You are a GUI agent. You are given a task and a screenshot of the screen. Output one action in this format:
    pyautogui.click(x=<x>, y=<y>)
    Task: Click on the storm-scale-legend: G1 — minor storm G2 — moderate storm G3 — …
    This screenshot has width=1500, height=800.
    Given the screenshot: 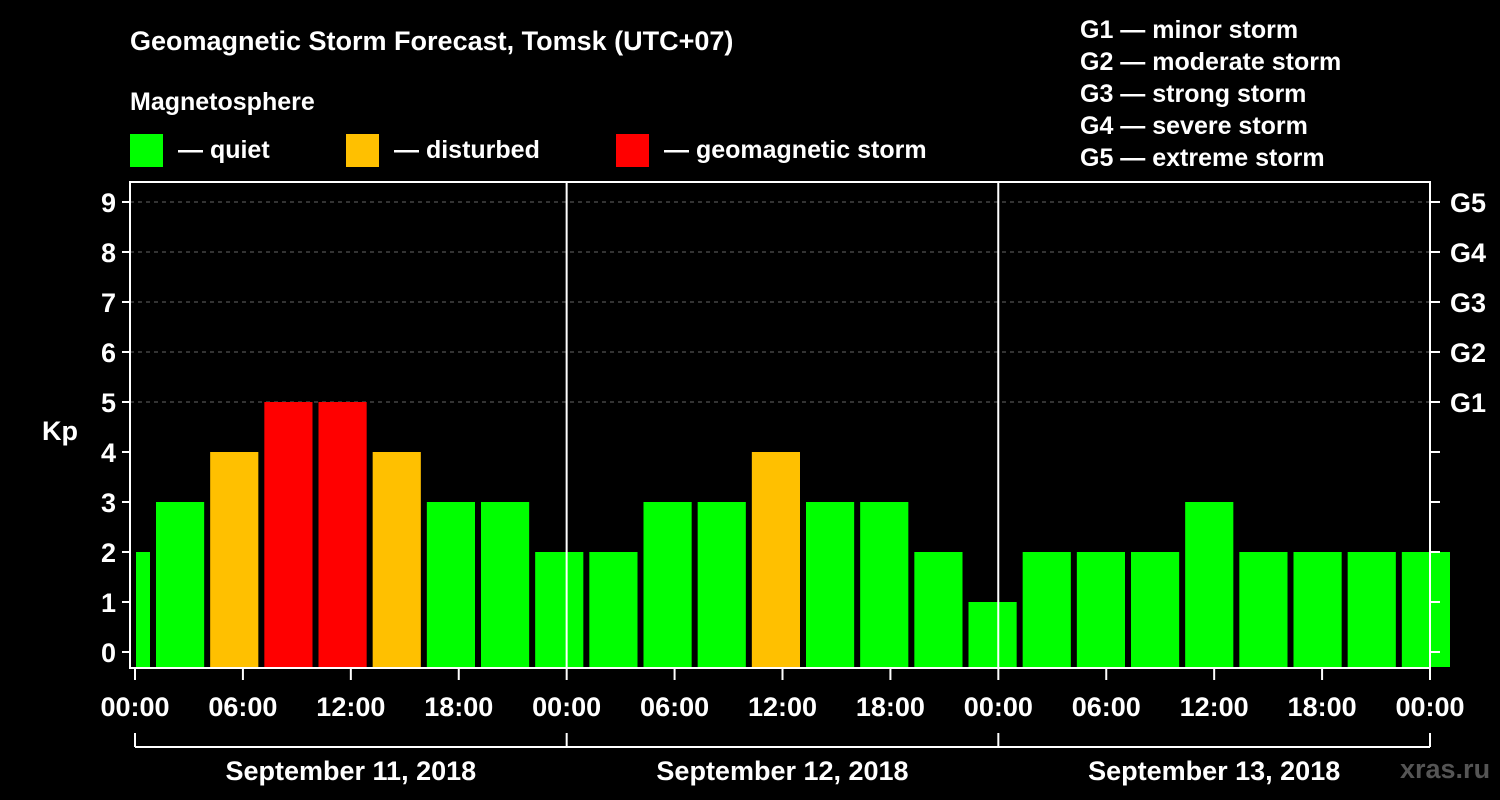 What is the action you would take?
    pyautogui.click(x=1210, y=94)
    